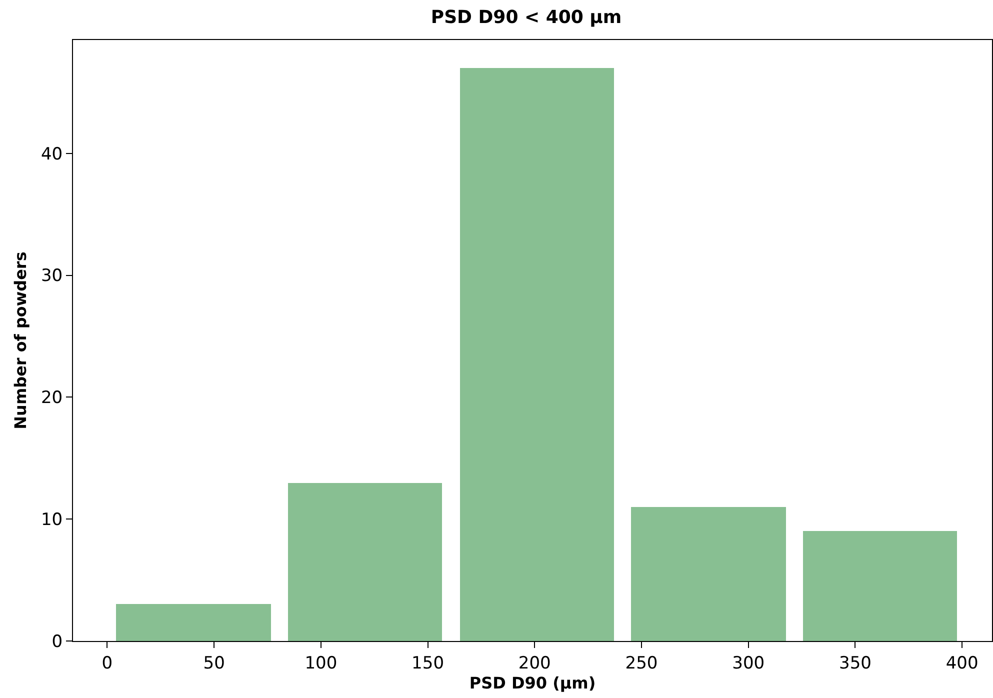 The height and width of the screenshot is (698, 993). What do you see at coordinates (321, 663) in the screenshot?
I see `x-tick-label: 100` at bounding box center [321, 663].